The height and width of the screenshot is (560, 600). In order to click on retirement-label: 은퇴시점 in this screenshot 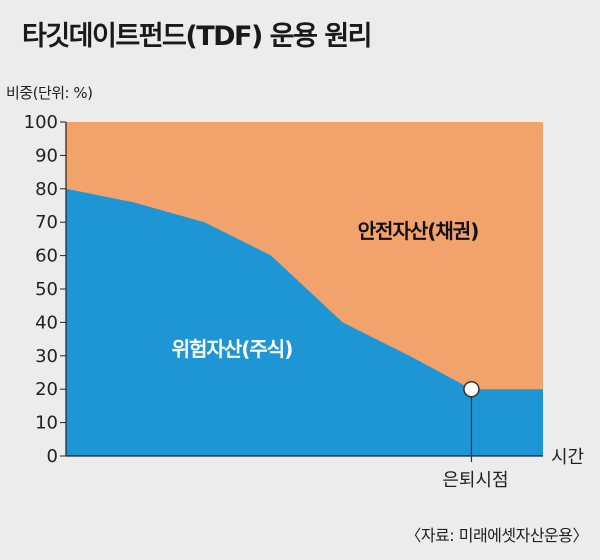, I will do `click(475, 480)`.